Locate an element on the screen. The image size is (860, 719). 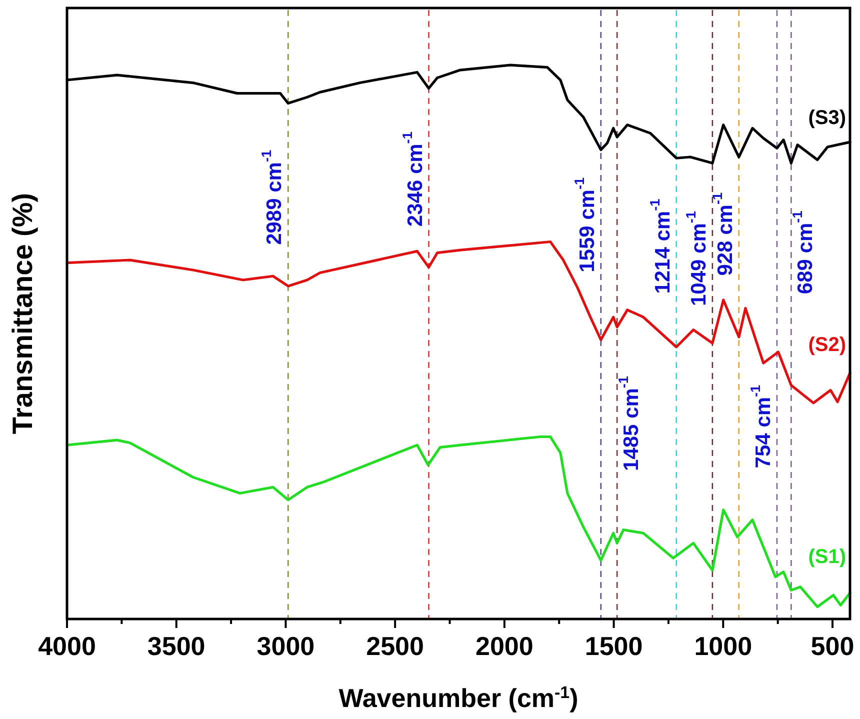
x-tick-label: 500 is located at coordinates (832, 646).